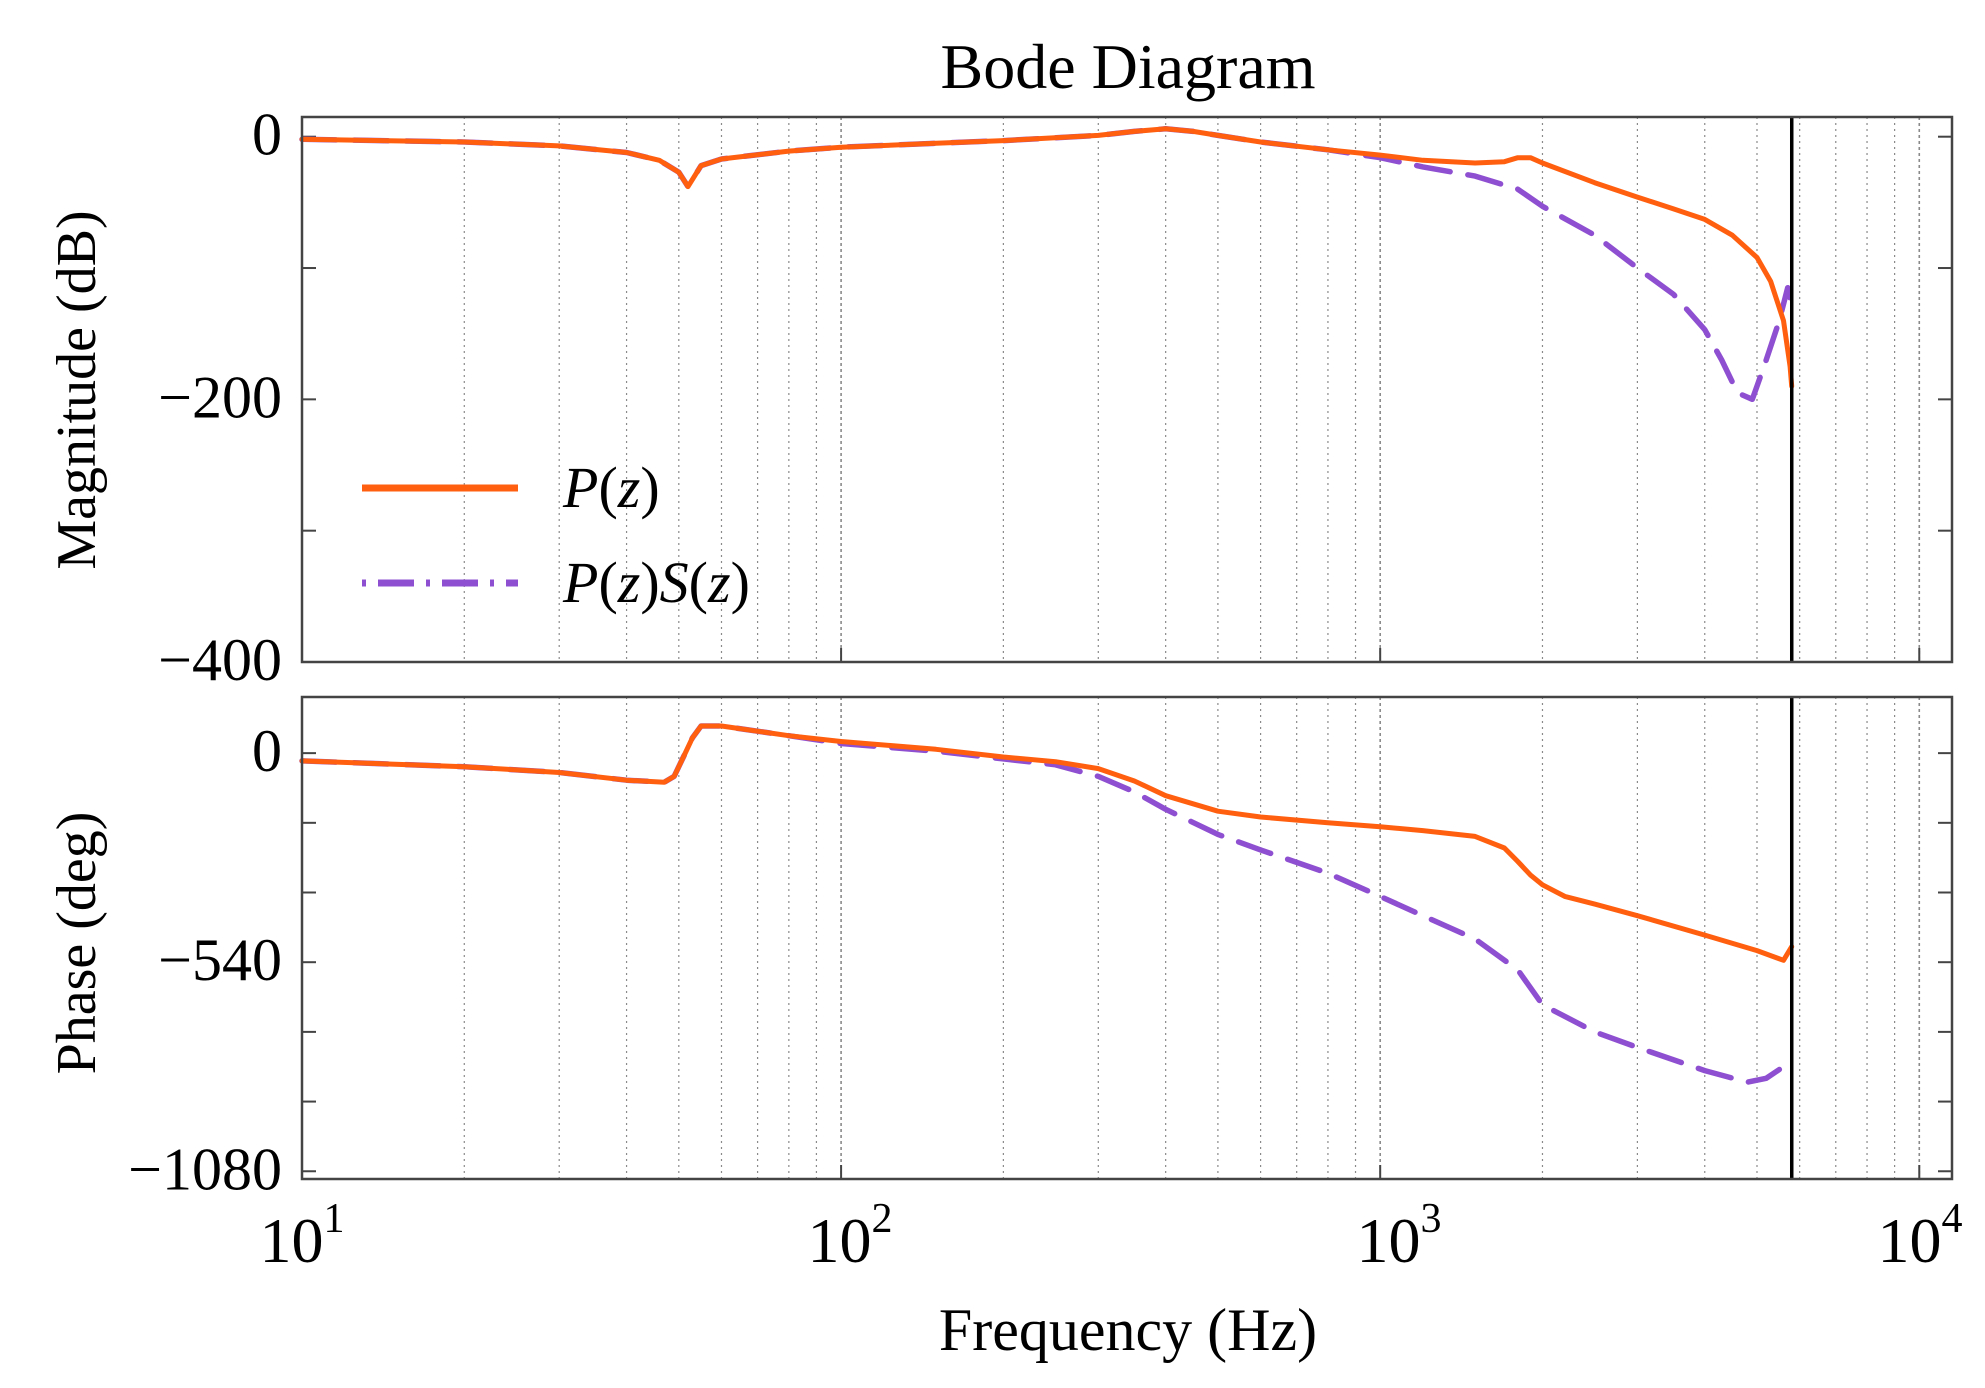 The height and width of the screenshot is (1388, 1985). Describe the element at coordinates (1128, 66) in the screenshot. I see `chart-title: Bode Diagram` at that location.